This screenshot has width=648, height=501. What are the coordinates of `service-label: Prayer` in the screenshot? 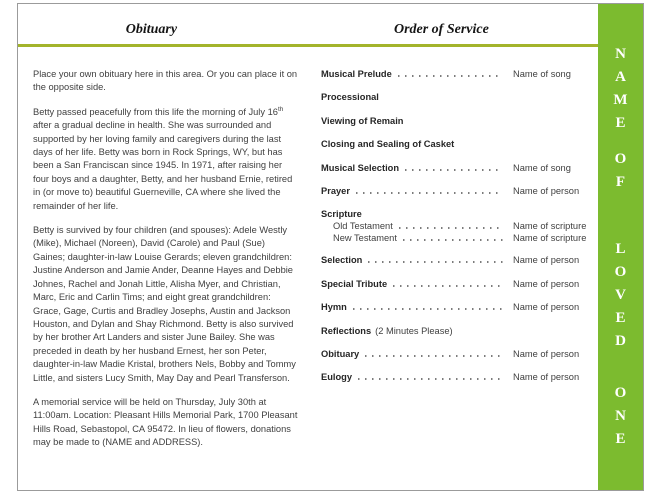 It's located at (335, 190).